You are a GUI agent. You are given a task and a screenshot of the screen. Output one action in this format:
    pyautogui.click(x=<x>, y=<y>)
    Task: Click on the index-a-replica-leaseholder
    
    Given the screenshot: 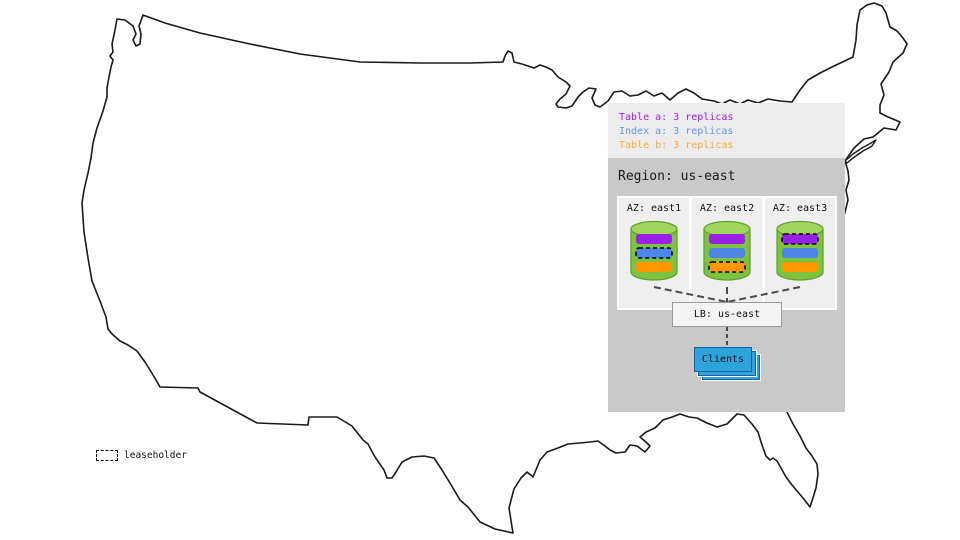 What is the action you would take?
    pyautogui.click(x=654, y=253)
    